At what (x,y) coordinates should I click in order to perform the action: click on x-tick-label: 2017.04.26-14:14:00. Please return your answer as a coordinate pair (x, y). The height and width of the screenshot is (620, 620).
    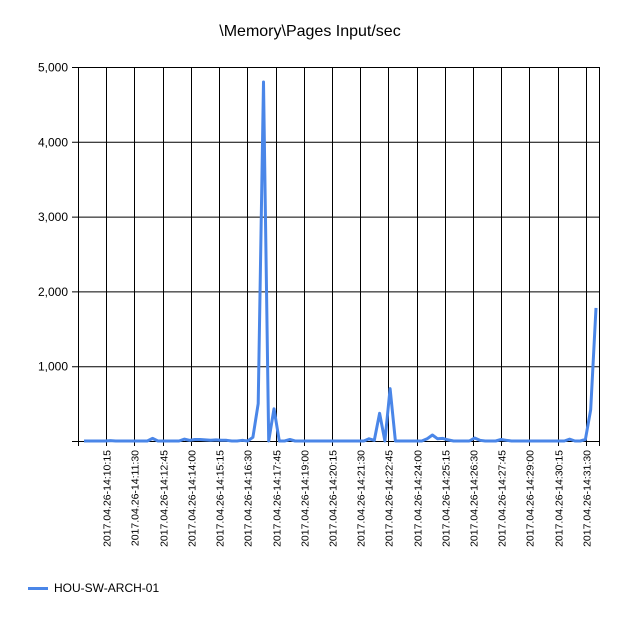
    Looking at the image, I should click on (193, 498).